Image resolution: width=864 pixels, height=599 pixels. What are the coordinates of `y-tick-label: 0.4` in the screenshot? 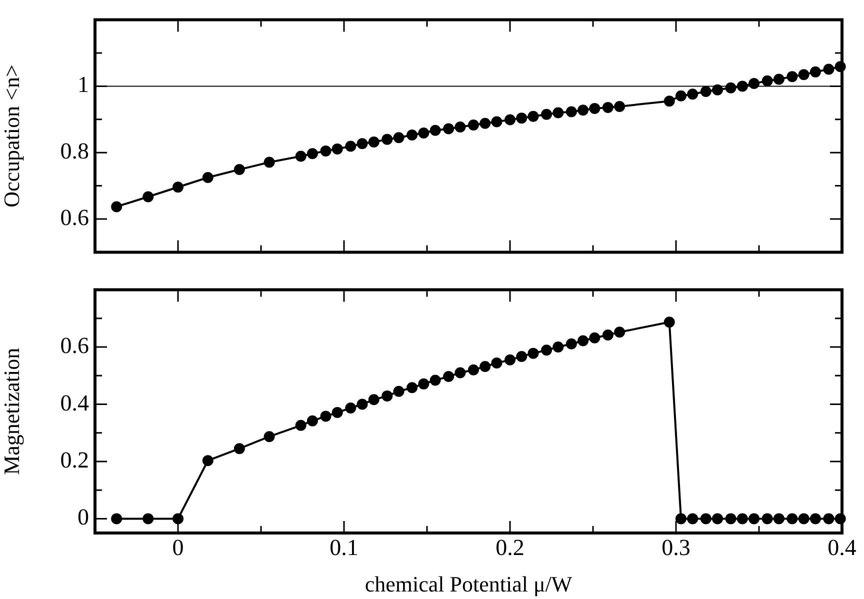 It's located at (75, 403).